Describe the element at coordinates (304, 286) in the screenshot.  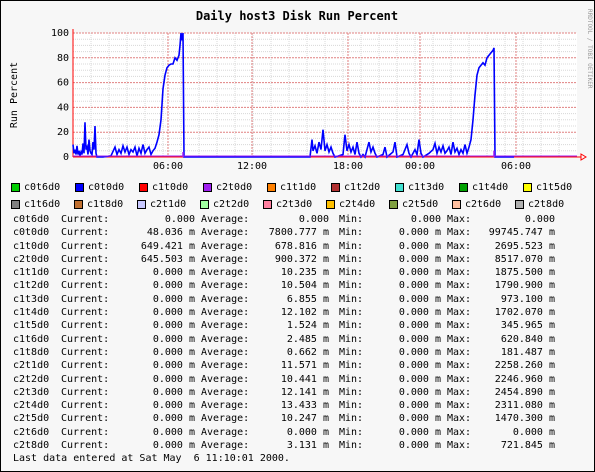
I see `stat-average-value: 10.504 m` at that location.